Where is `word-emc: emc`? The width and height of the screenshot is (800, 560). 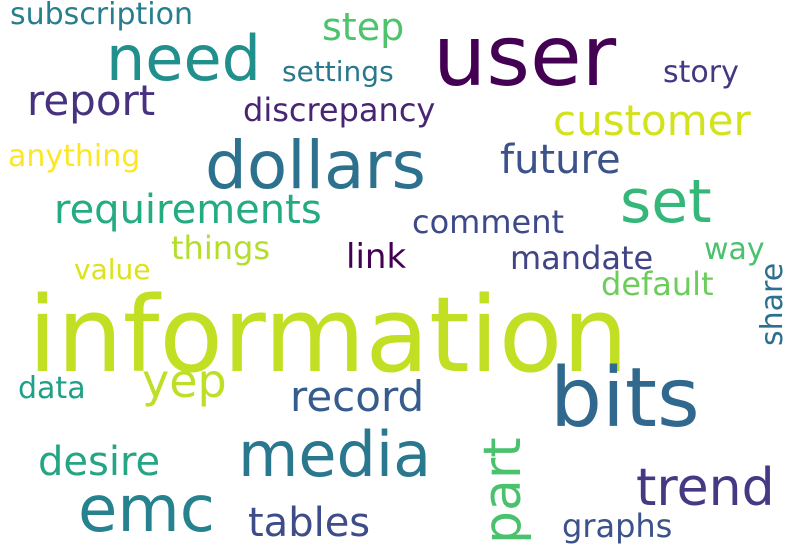 word-emc: emc is located at coordinates (146, 510).